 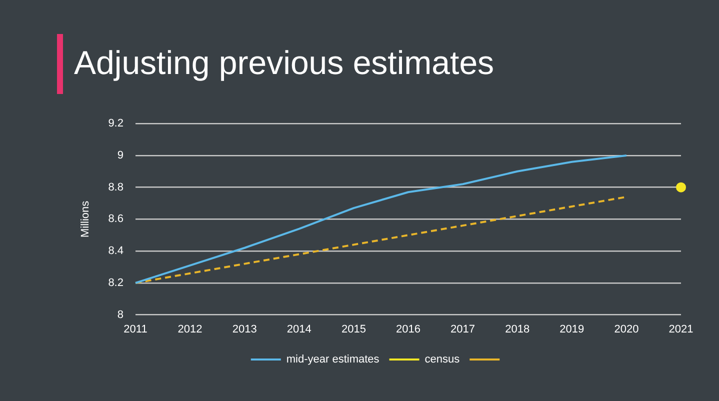 I want to click on y-tick-label: 9, so click(x=120, y=156).